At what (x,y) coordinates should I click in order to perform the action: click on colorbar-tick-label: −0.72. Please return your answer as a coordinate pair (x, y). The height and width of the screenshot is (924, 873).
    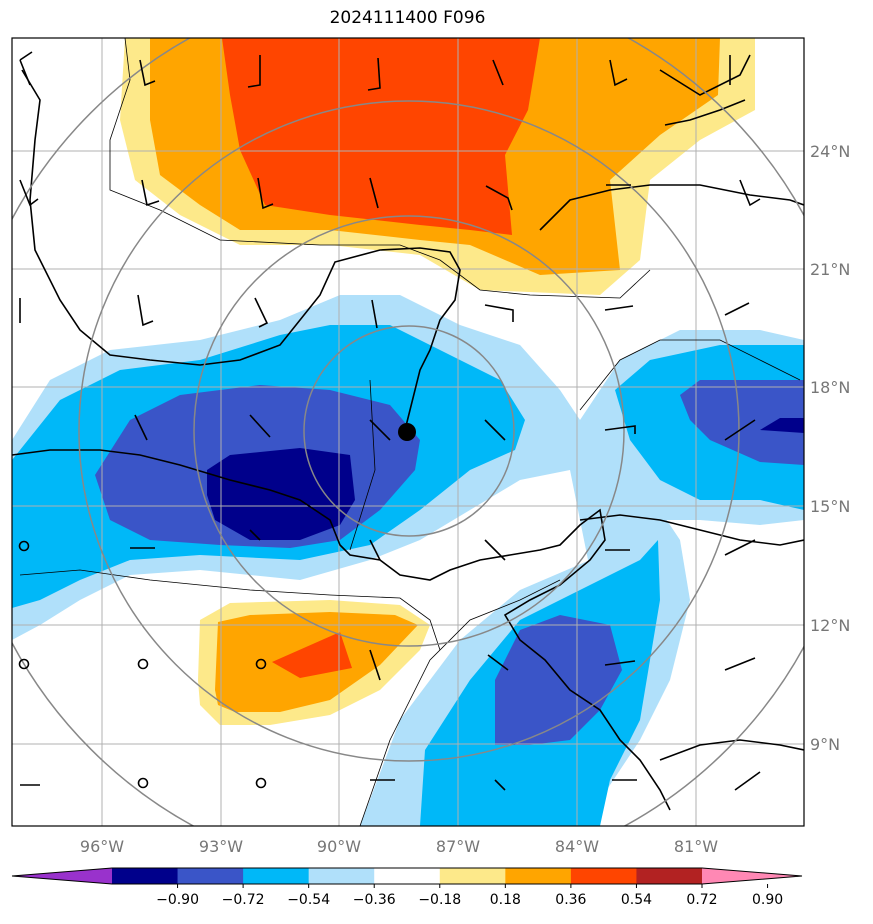
    Looking at the image, I should click on (243, 900).